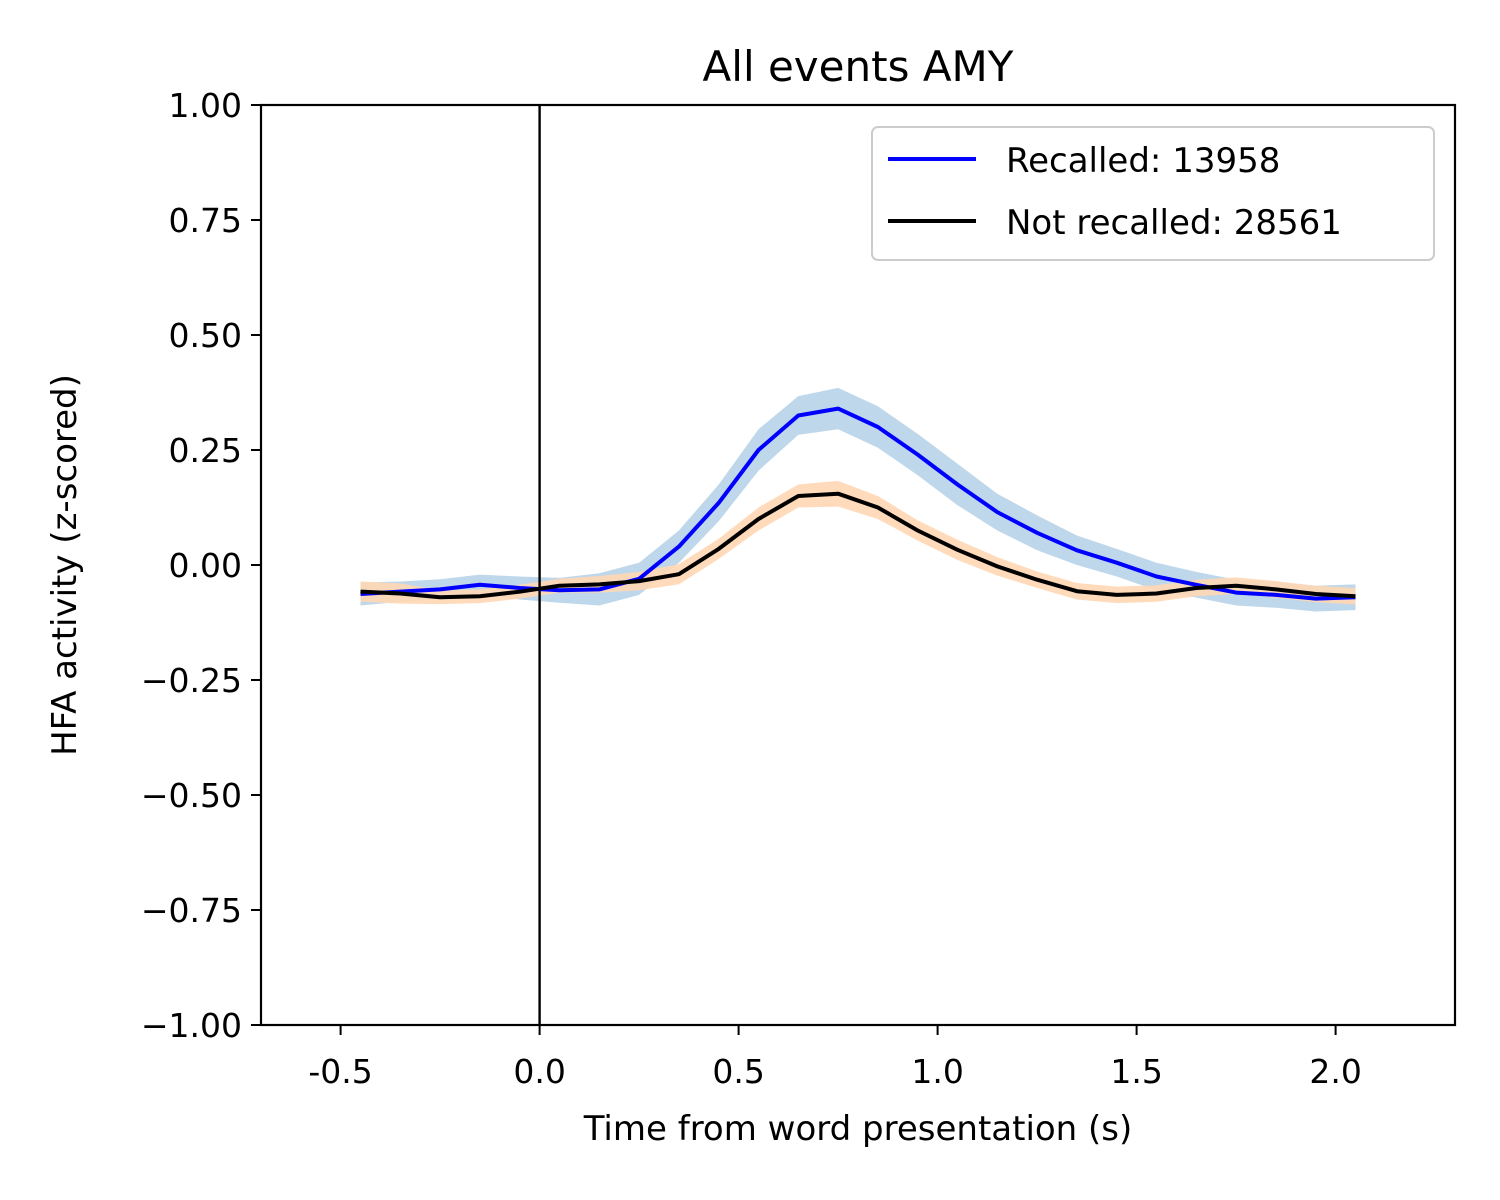 This screenshot has height=1200, width=1500. I want to click on y-tick-label: −1.00, so click(191, 1025).